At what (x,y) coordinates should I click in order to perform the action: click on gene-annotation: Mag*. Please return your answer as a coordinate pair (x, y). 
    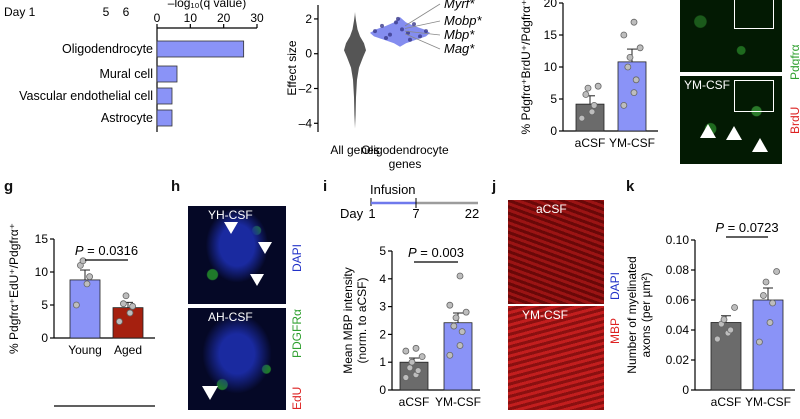
    Looking at the image, I should click on (459, 48).